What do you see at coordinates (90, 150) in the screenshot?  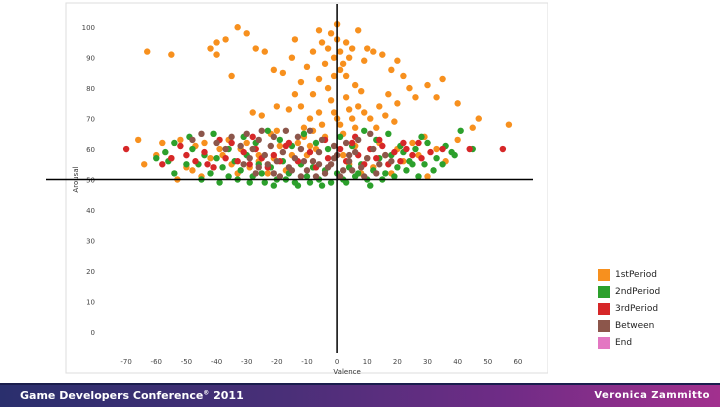 I see `y-tick-label: 60` at bounding box center [90, 150].